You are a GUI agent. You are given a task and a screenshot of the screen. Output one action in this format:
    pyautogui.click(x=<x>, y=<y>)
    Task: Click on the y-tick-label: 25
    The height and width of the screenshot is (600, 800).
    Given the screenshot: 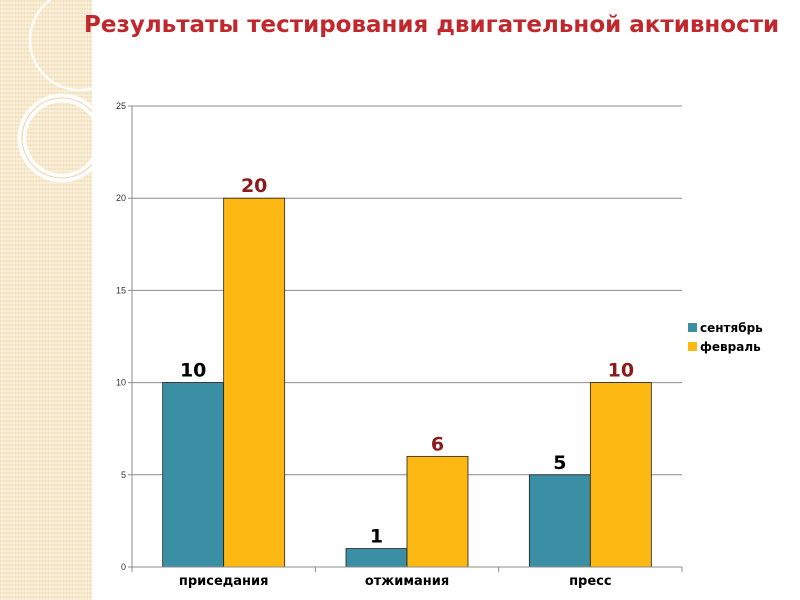 What is the action you would take?
    pyautogui.click(x=121, y=106)
    